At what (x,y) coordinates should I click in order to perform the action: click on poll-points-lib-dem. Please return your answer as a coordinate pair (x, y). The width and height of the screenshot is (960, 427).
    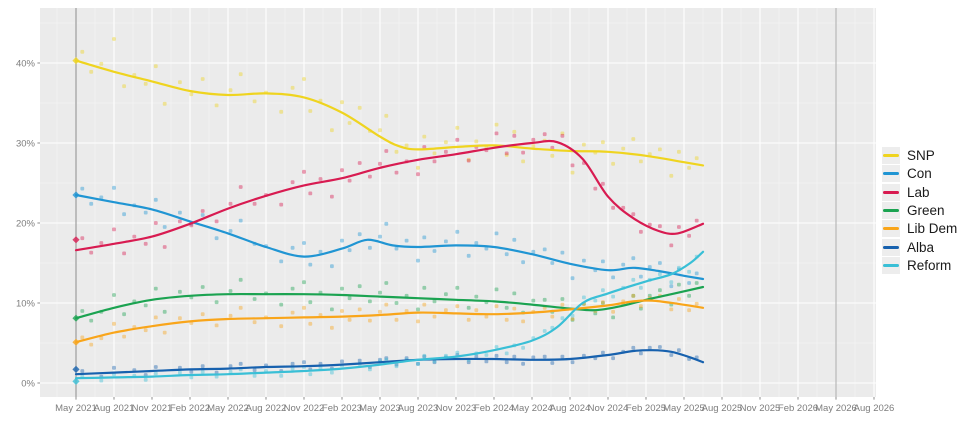
    Looking at the image, I should click on (389, 320).